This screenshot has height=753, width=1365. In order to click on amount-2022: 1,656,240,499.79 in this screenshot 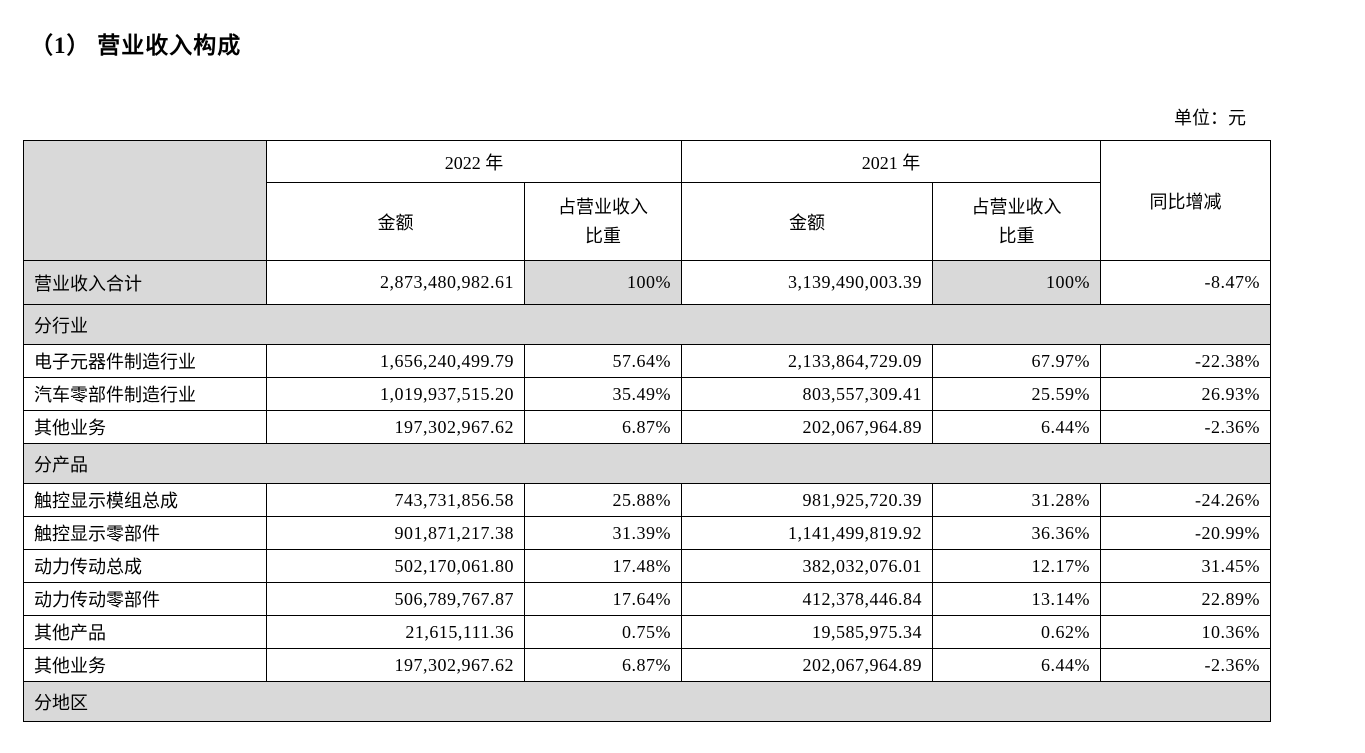, I will do `click(395, 361)`.